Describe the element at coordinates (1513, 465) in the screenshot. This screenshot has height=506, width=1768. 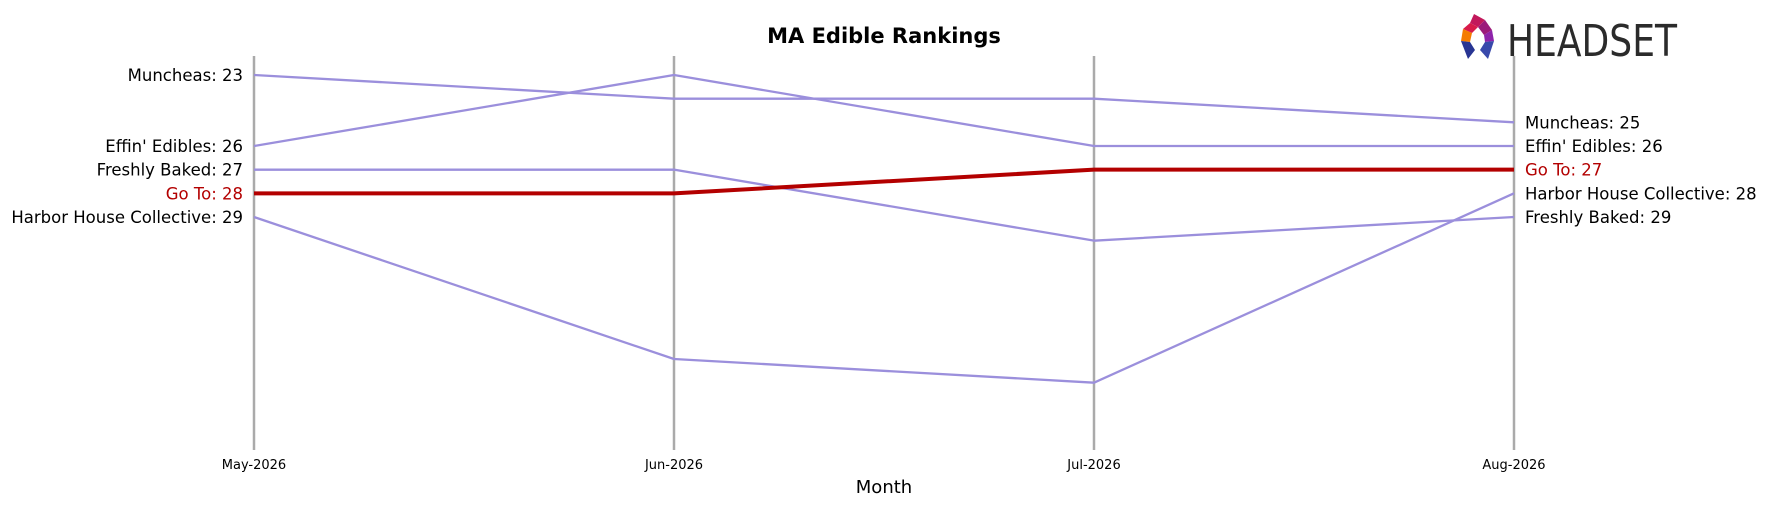
I see `x-tick-label: Aug-2026` at that location.